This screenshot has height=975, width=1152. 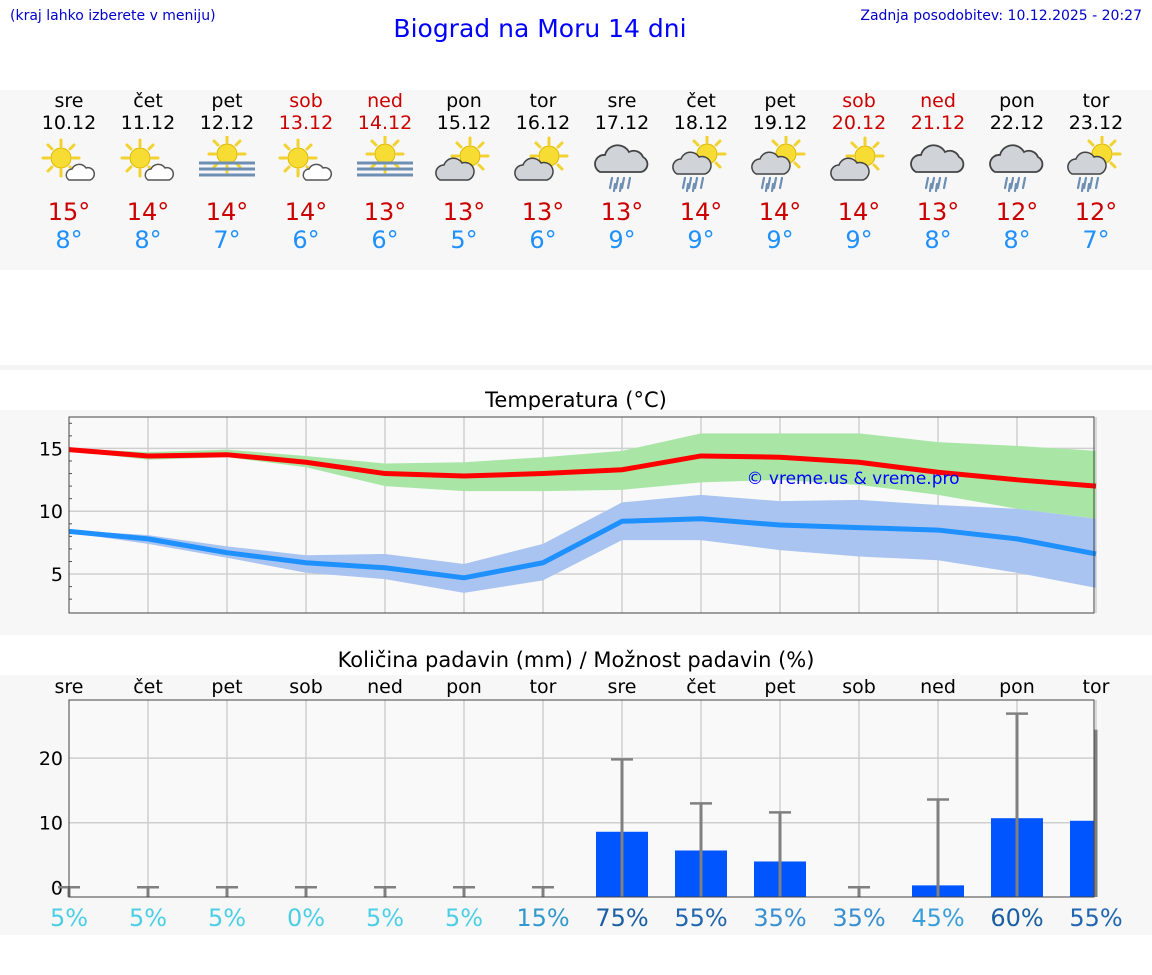 I want to click on x-tick-label: pon, so click(x=1017, y=687).